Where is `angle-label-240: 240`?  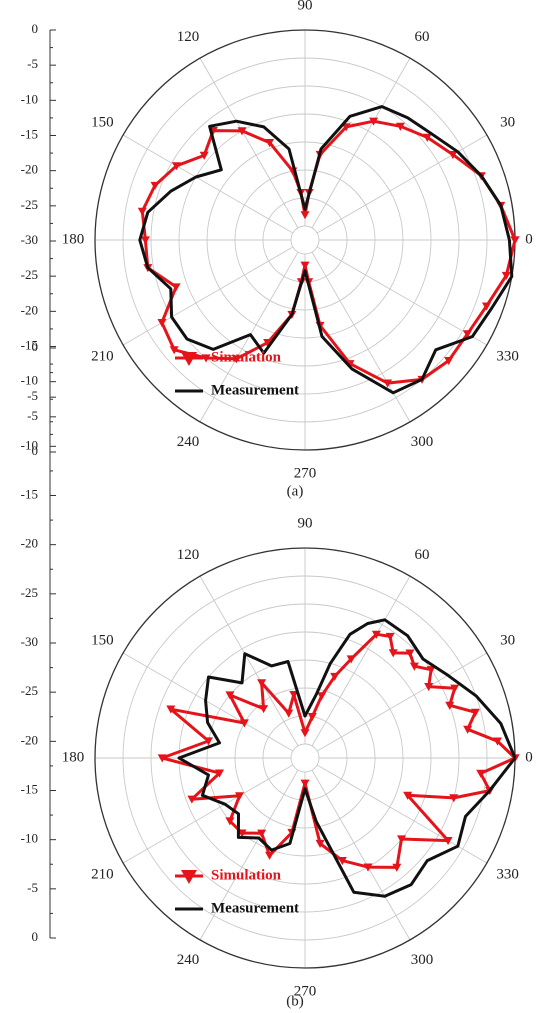
angle-label-240: 240 is located at coordinates (188, 960).